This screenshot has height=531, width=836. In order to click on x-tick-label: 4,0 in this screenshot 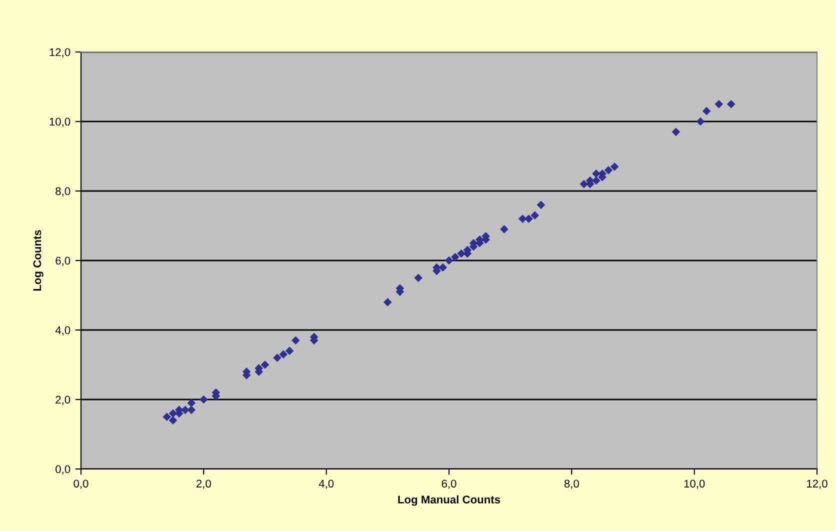, I will do `click(326, 484)`.